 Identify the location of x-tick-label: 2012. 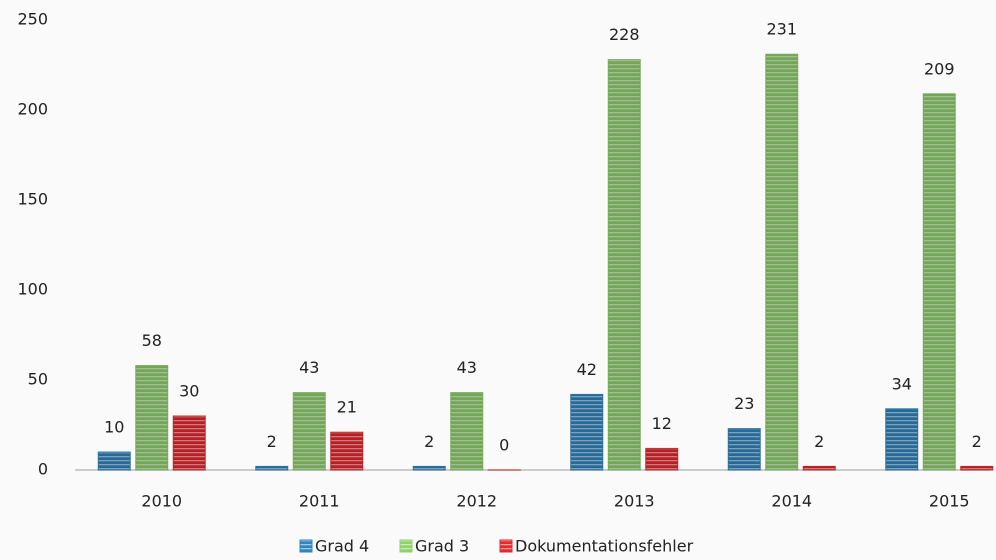
(476, 501).